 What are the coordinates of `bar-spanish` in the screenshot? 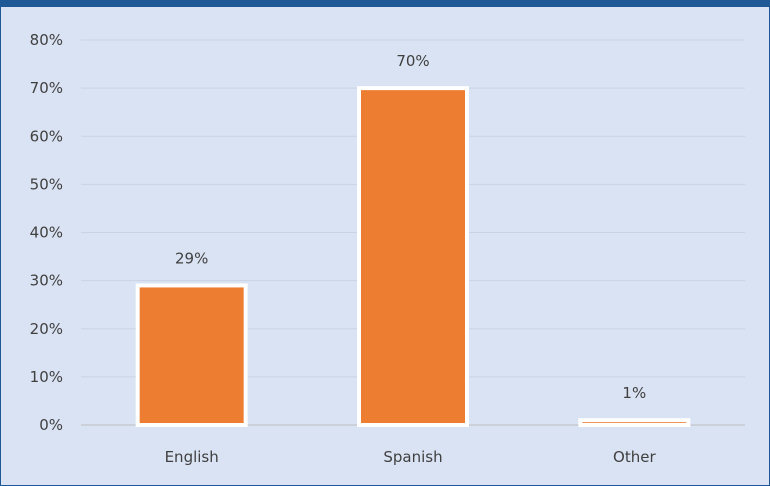 It's located at (413, 256).